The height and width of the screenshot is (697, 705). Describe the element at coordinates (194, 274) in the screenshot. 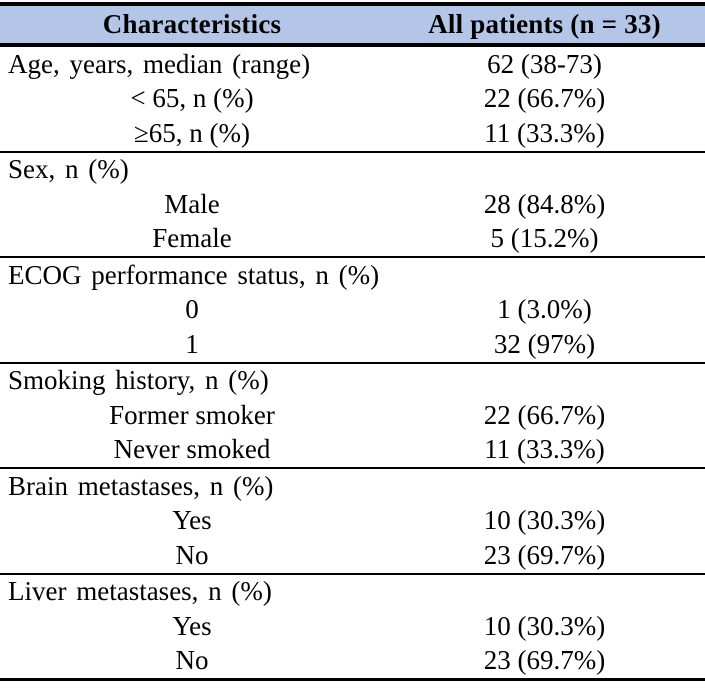

I see `row-section-label: ECOG performance status, n (%)` at that location.